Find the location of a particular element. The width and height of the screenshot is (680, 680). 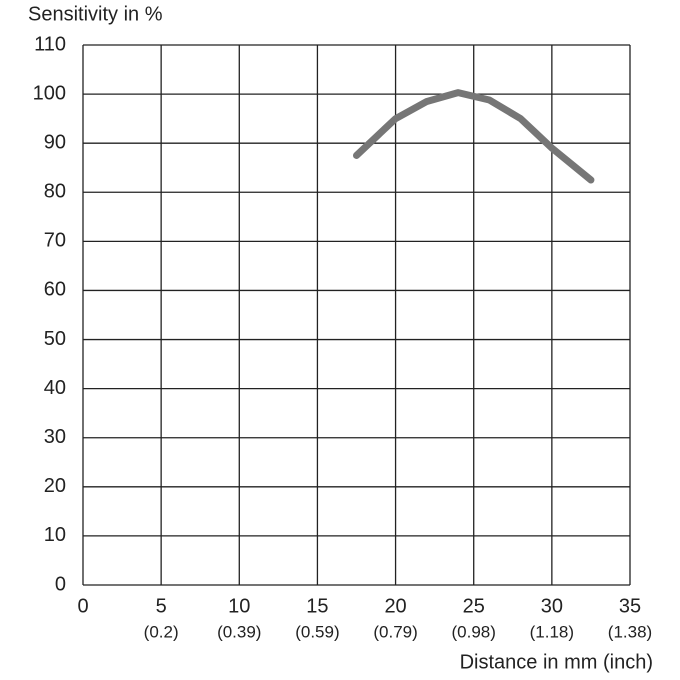

y-axis-title: Sensitivity in % is located at coordinates (95, 14).